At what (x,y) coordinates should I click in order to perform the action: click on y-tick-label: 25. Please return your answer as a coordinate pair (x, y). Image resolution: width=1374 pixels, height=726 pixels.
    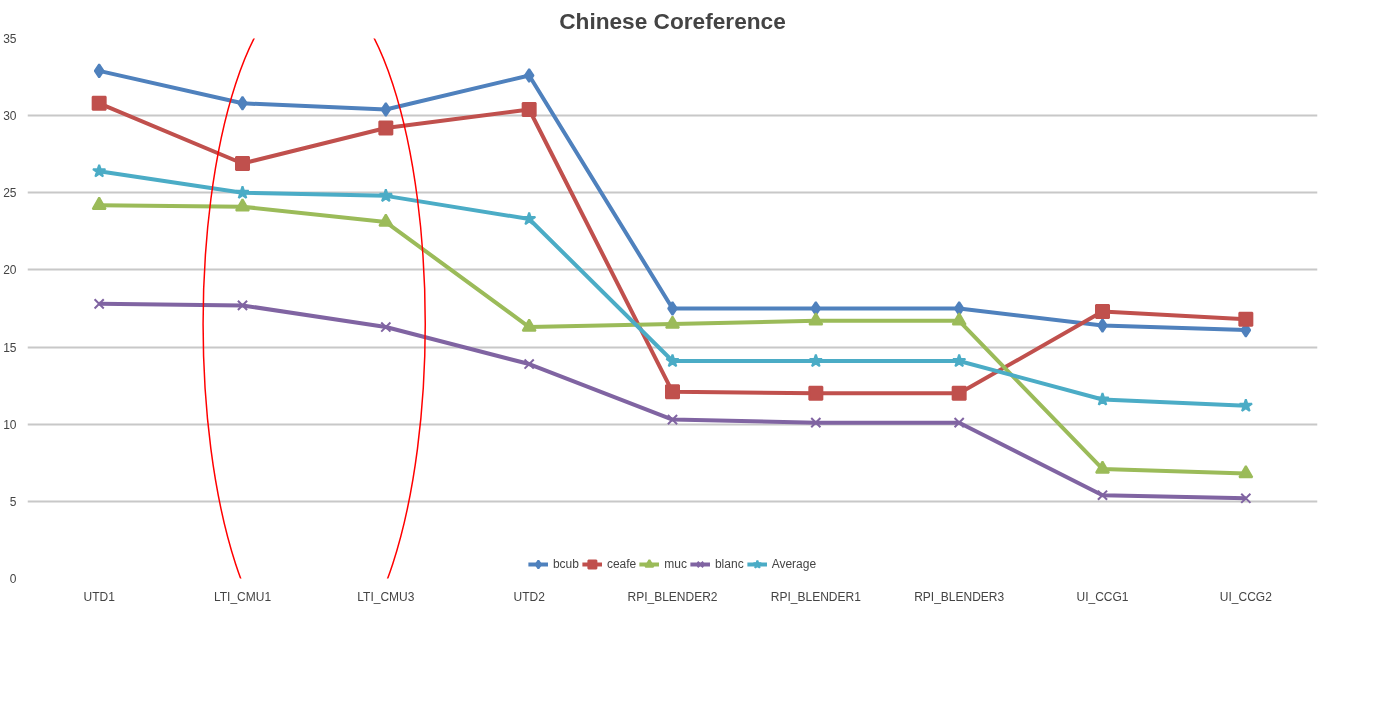
    Looking at the image, I should click on (10, 193).